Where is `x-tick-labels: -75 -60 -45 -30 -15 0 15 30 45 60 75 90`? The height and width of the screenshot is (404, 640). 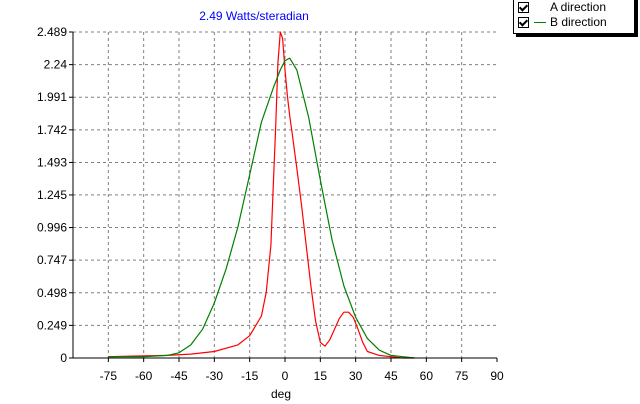 x-tick-labels: -75 -60 -45 -30 -15 0 15 30 45 60 75 90 is located at coordinates (302, 376).